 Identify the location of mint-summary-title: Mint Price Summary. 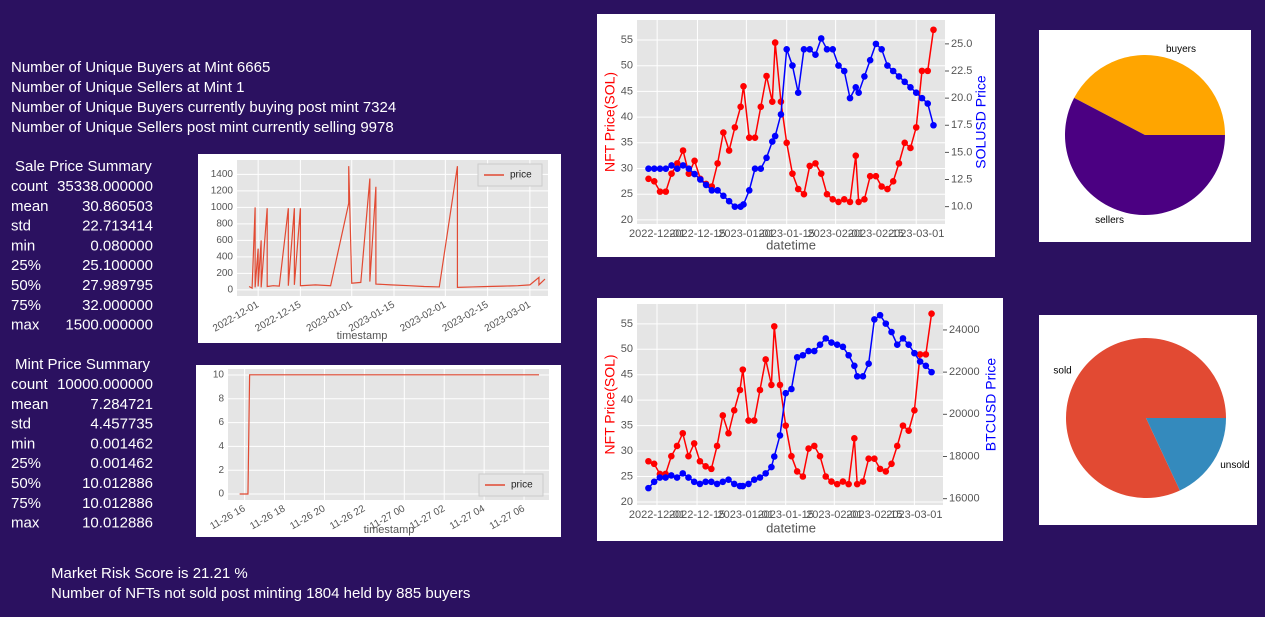
(83, 364).